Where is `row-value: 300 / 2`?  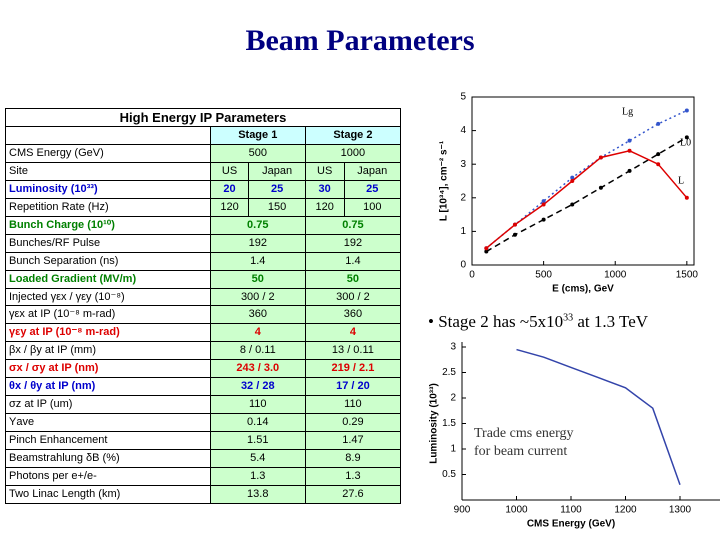 row-value: 300 / 2 is located at coordinates (353, 297).